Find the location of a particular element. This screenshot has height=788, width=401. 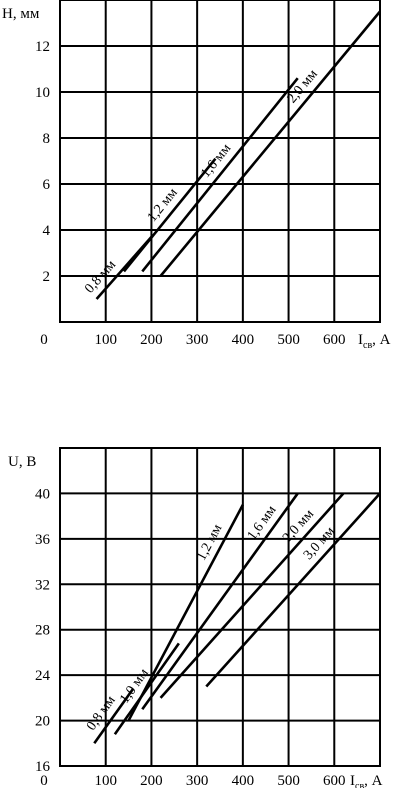

y-tick-label: 2 is located at coordinates (47, 277).